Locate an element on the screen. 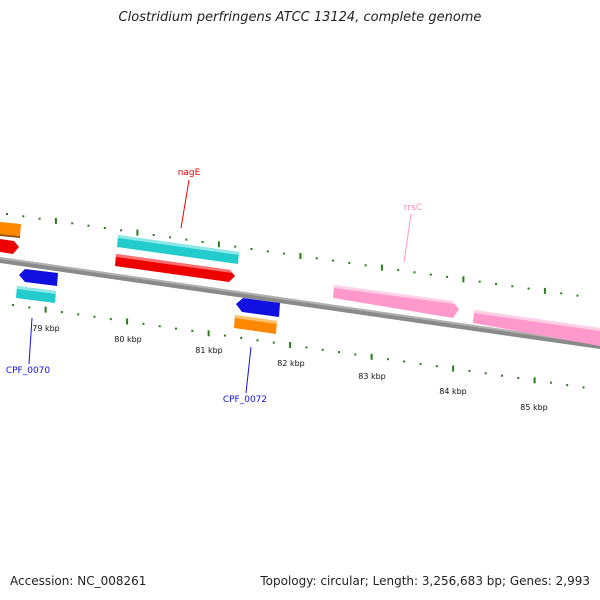  gene-pink-right-highlight is located at coordinates (537, 320).